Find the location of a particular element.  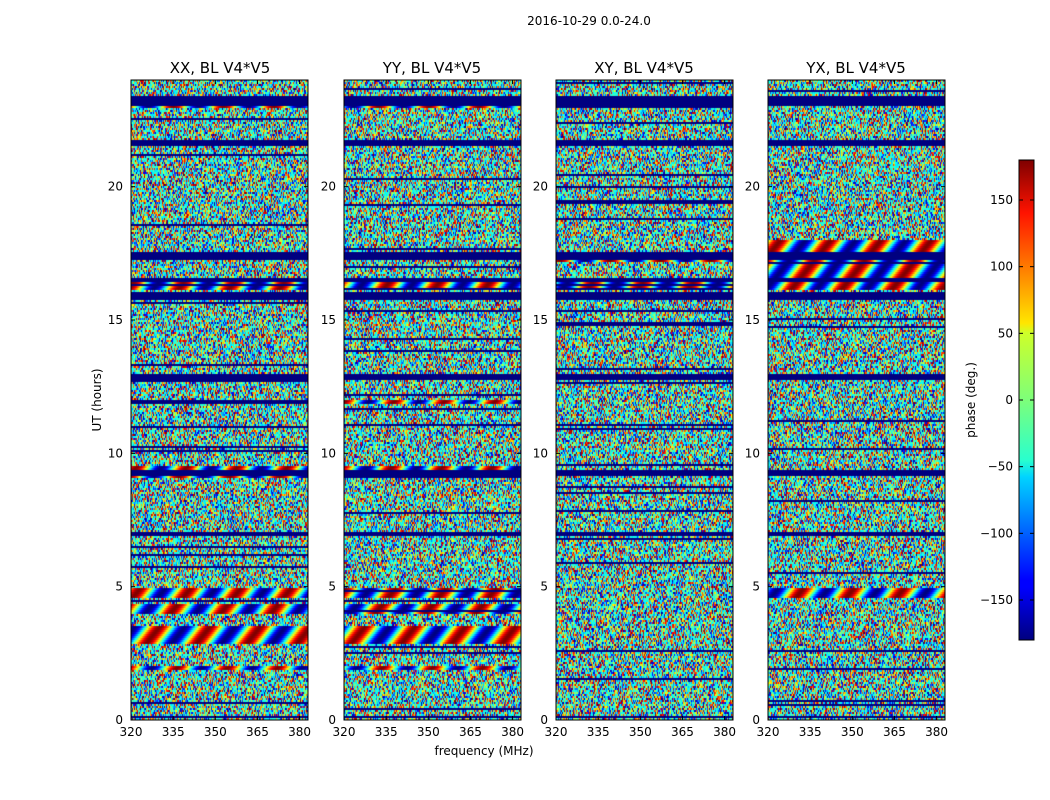

y-tick-label-4-3: 15 is located at coordinates (752, 320).